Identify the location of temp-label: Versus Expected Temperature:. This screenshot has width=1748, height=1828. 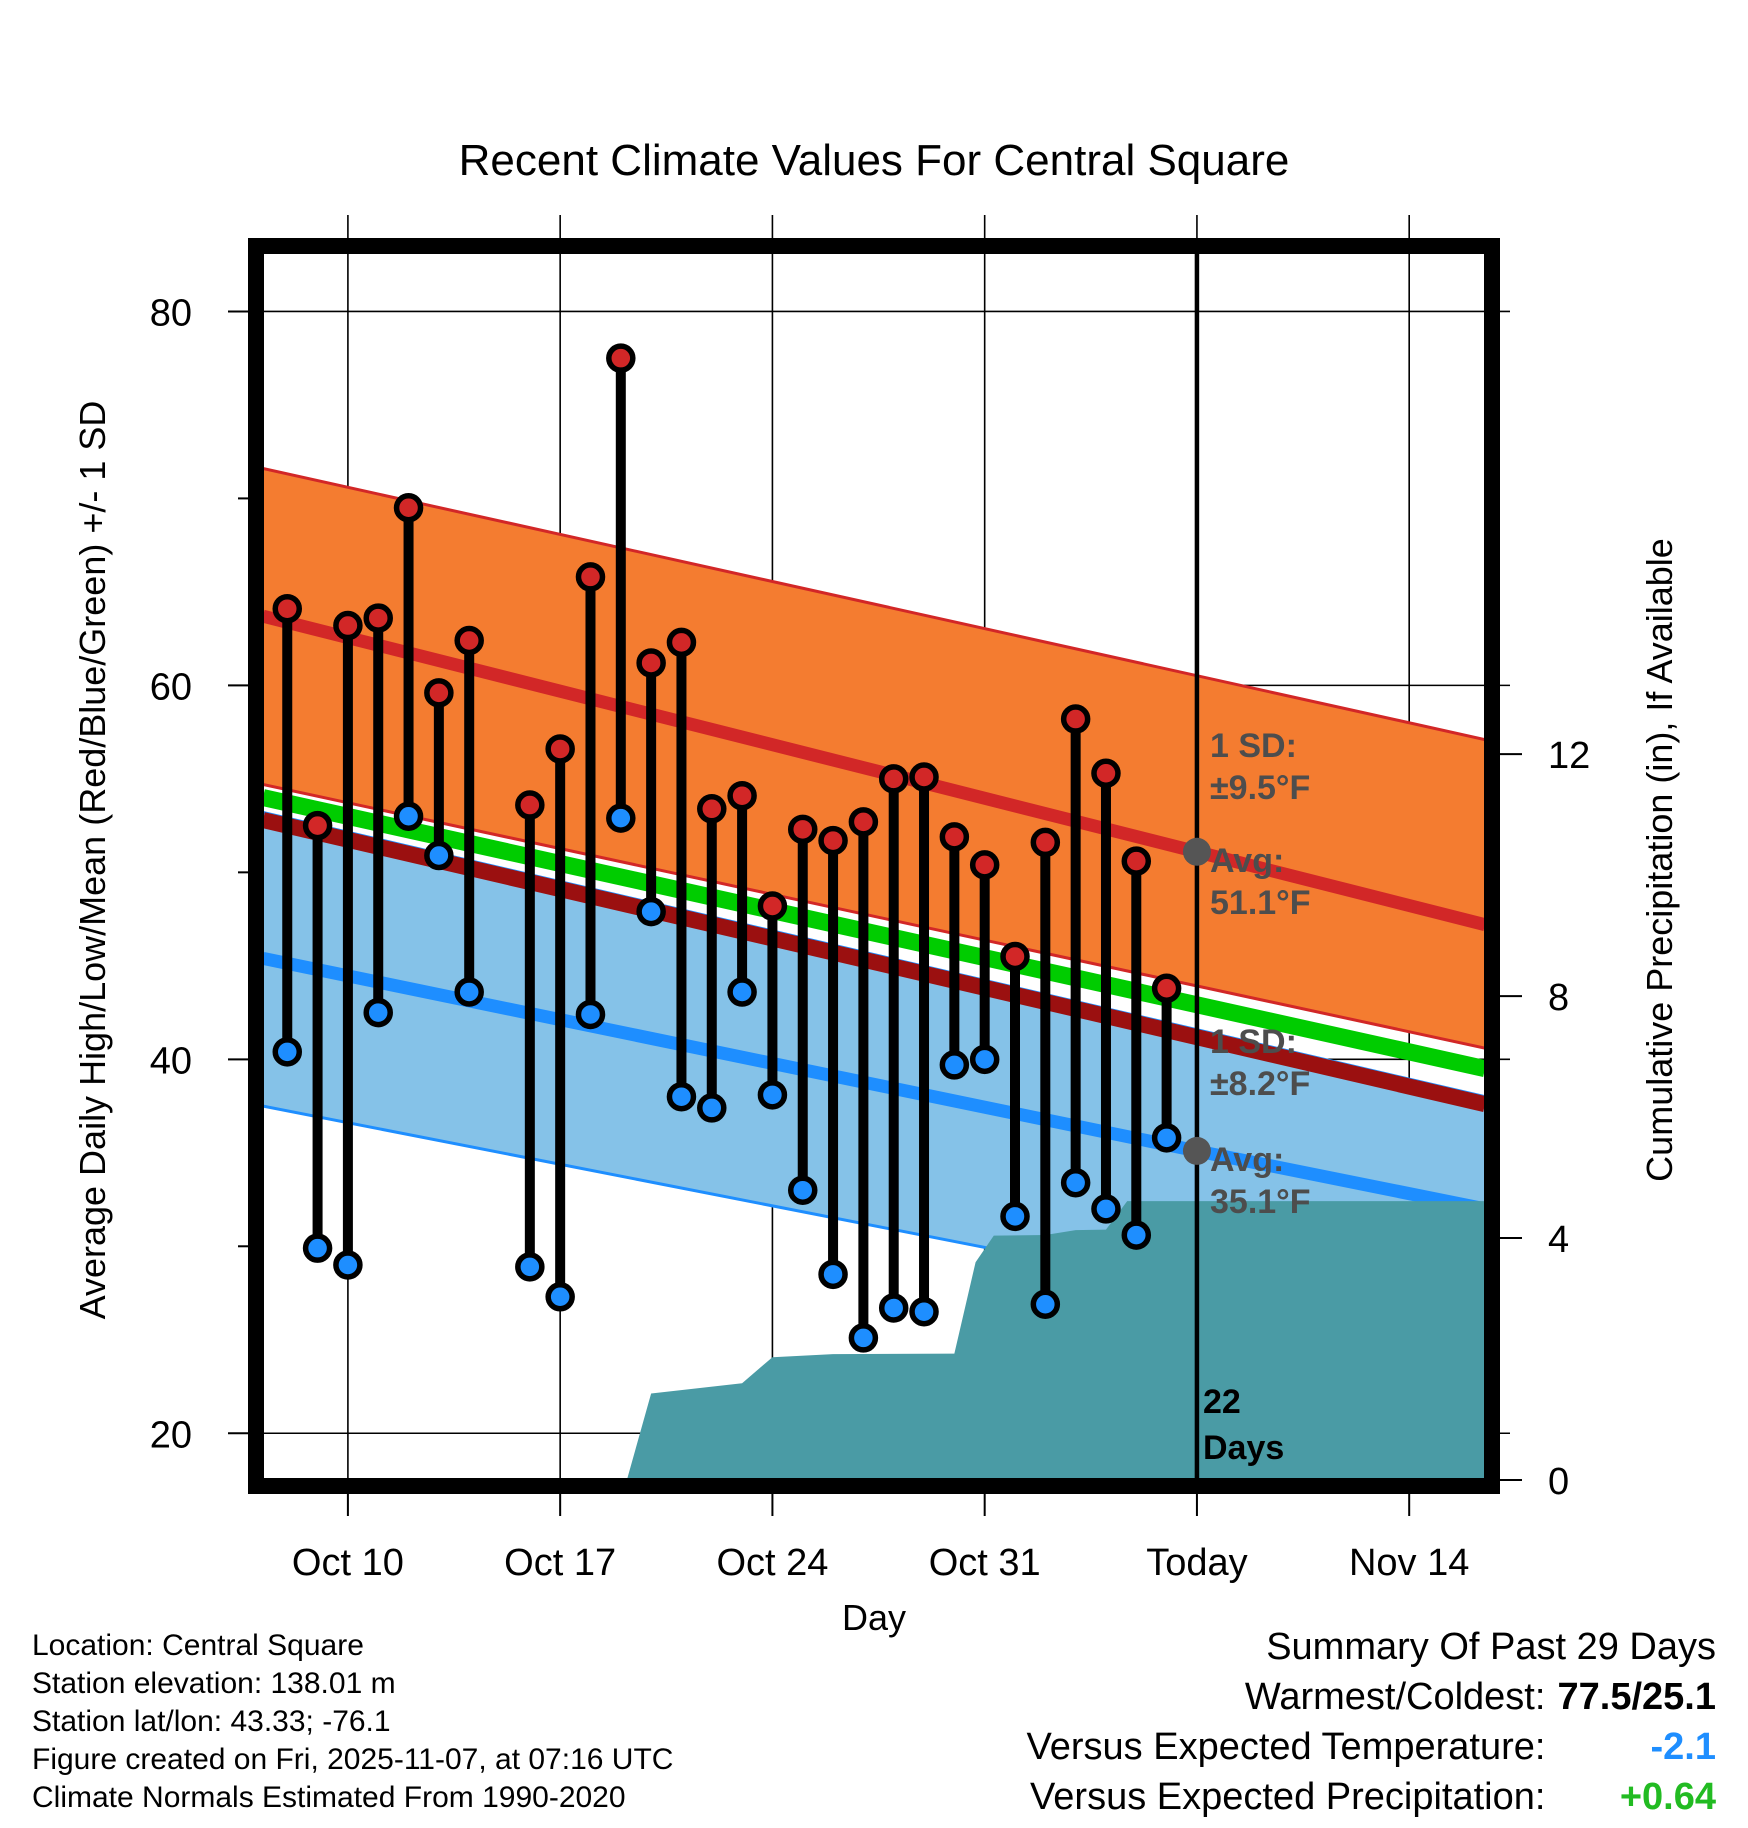
(1286, 1747).